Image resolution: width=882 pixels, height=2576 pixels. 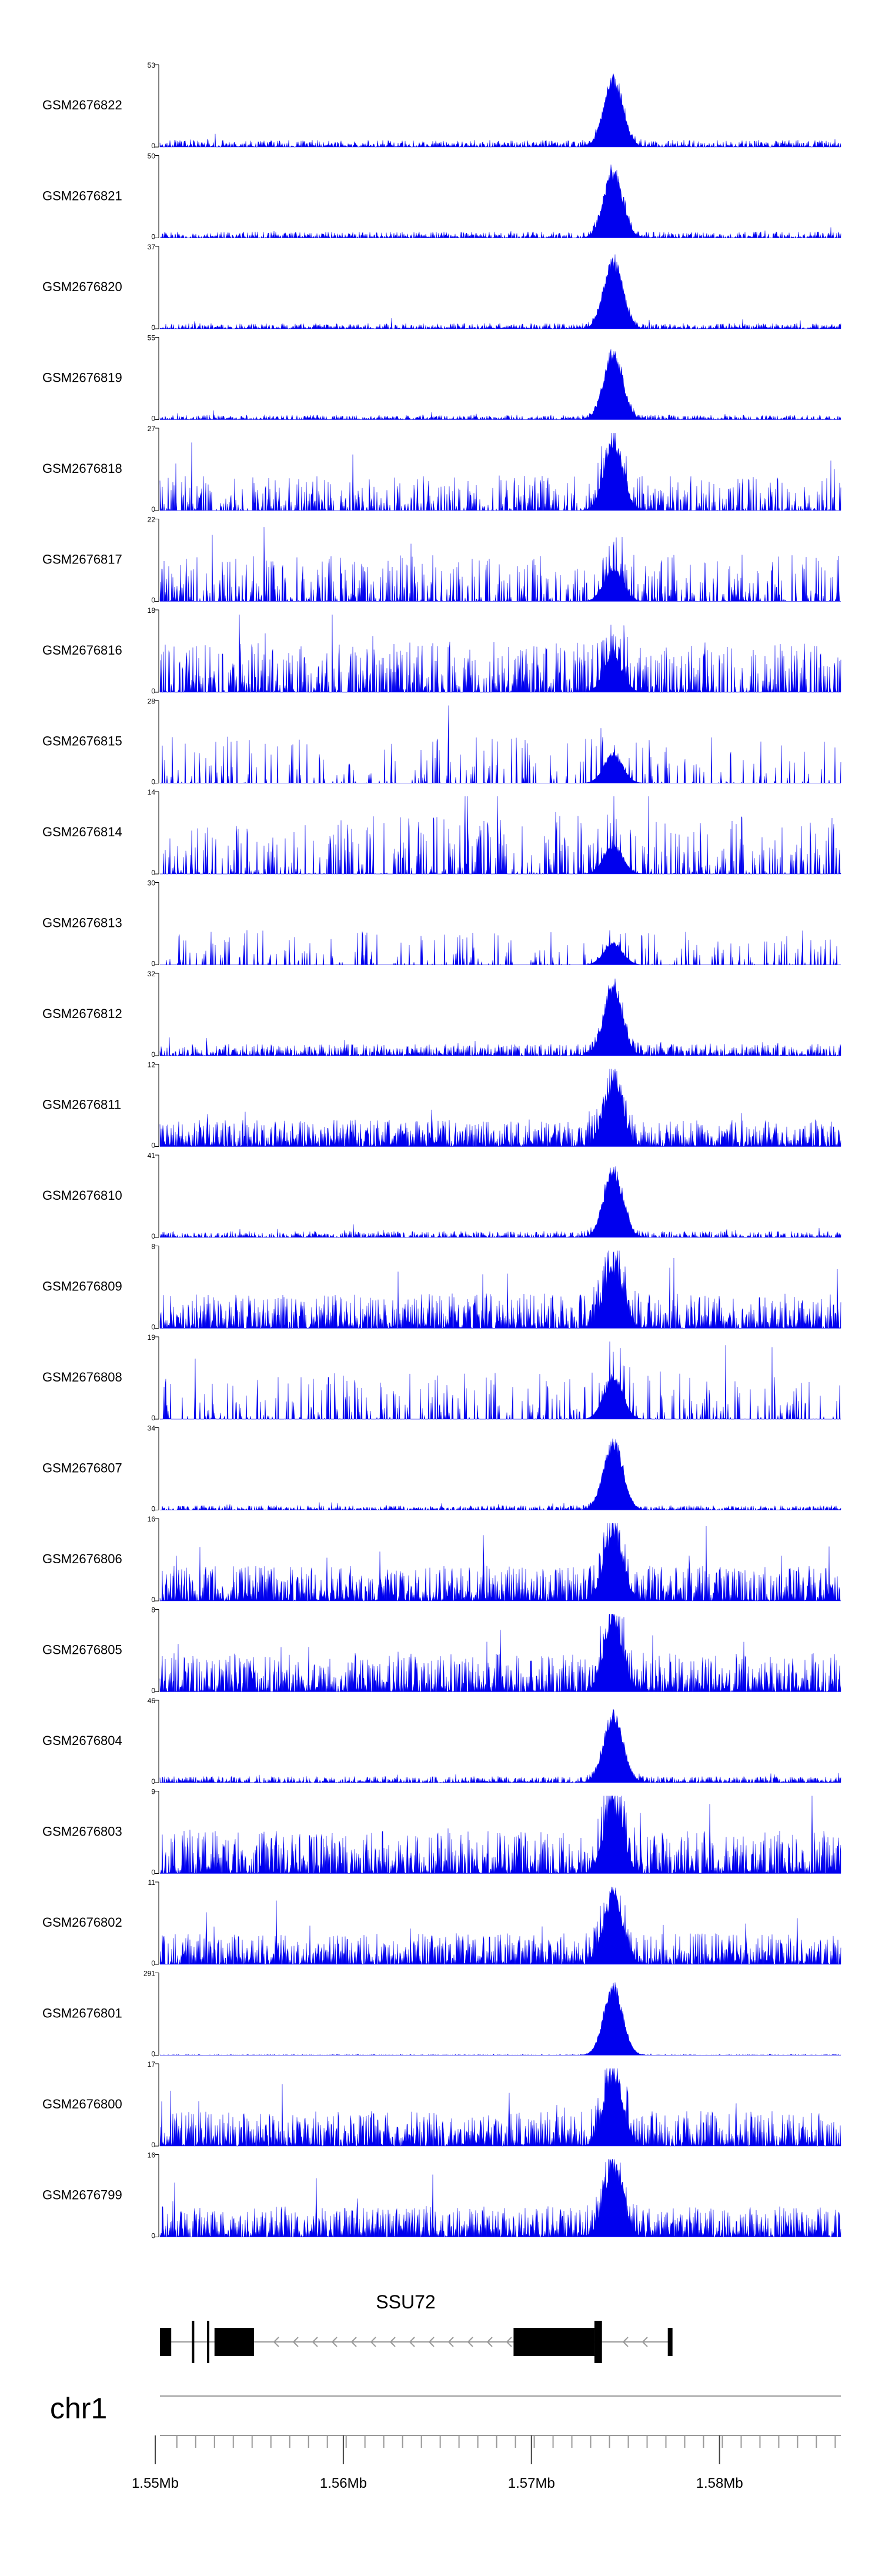 I want to click on track-label: GSM2676810, so click(x=82, y=1195).